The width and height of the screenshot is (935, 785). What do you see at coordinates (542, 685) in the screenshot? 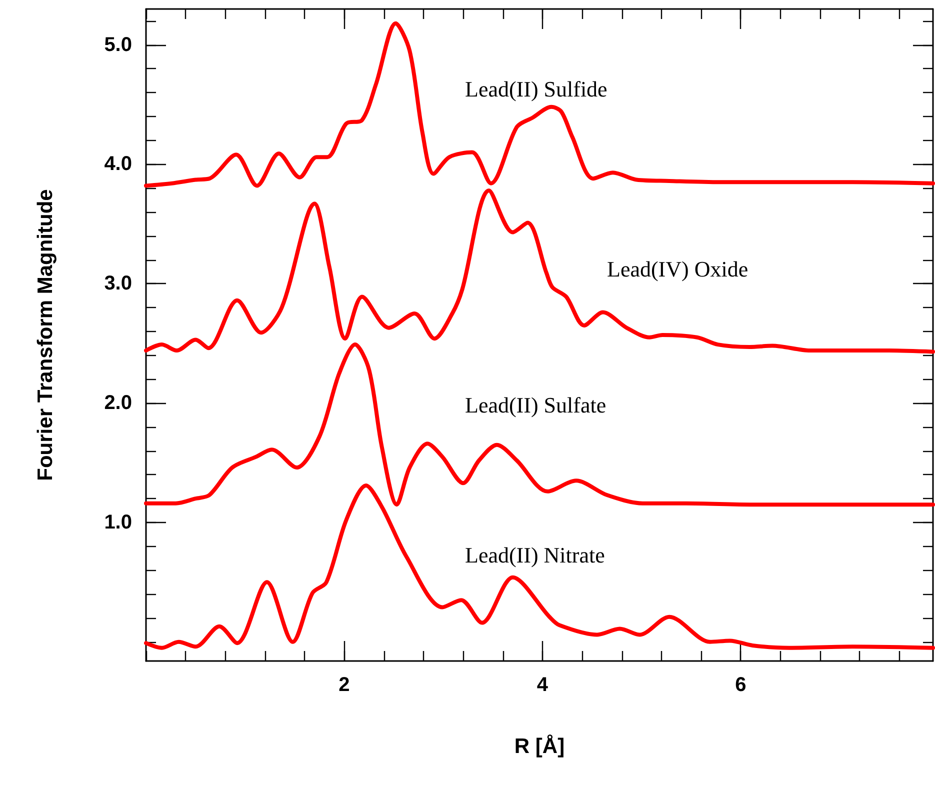
I see `x-tick-label: 4` at bounding box center [542, 685].